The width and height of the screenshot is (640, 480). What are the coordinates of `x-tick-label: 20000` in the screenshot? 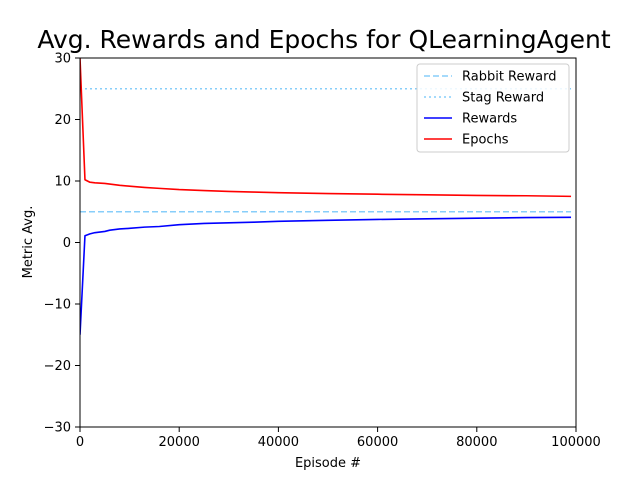 It's located at (179, 442).